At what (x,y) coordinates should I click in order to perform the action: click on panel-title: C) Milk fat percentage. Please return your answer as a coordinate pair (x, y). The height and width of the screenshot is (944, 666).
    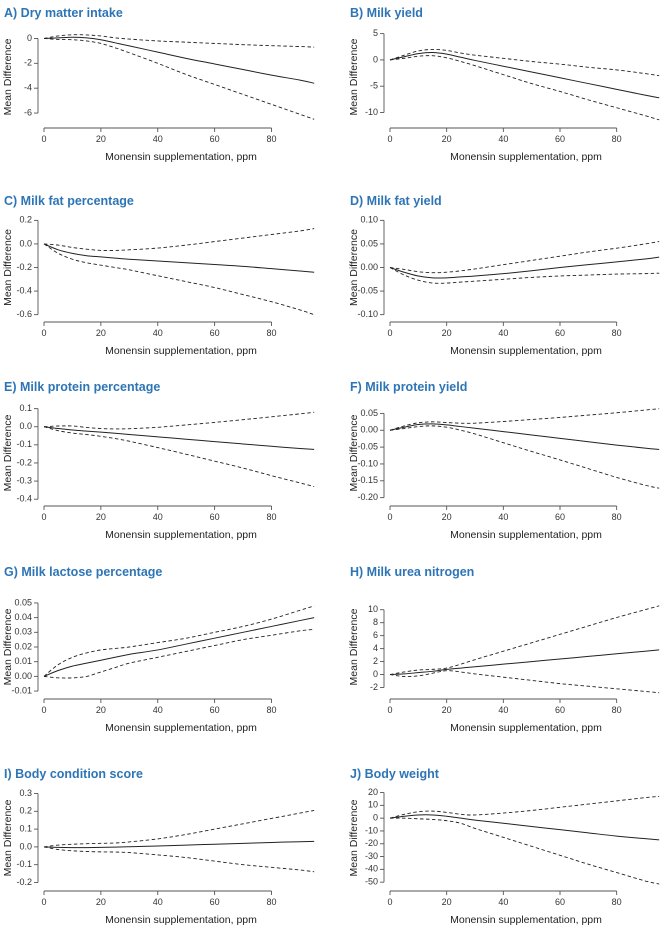
    Looking at the image, I should click on (69, 201).